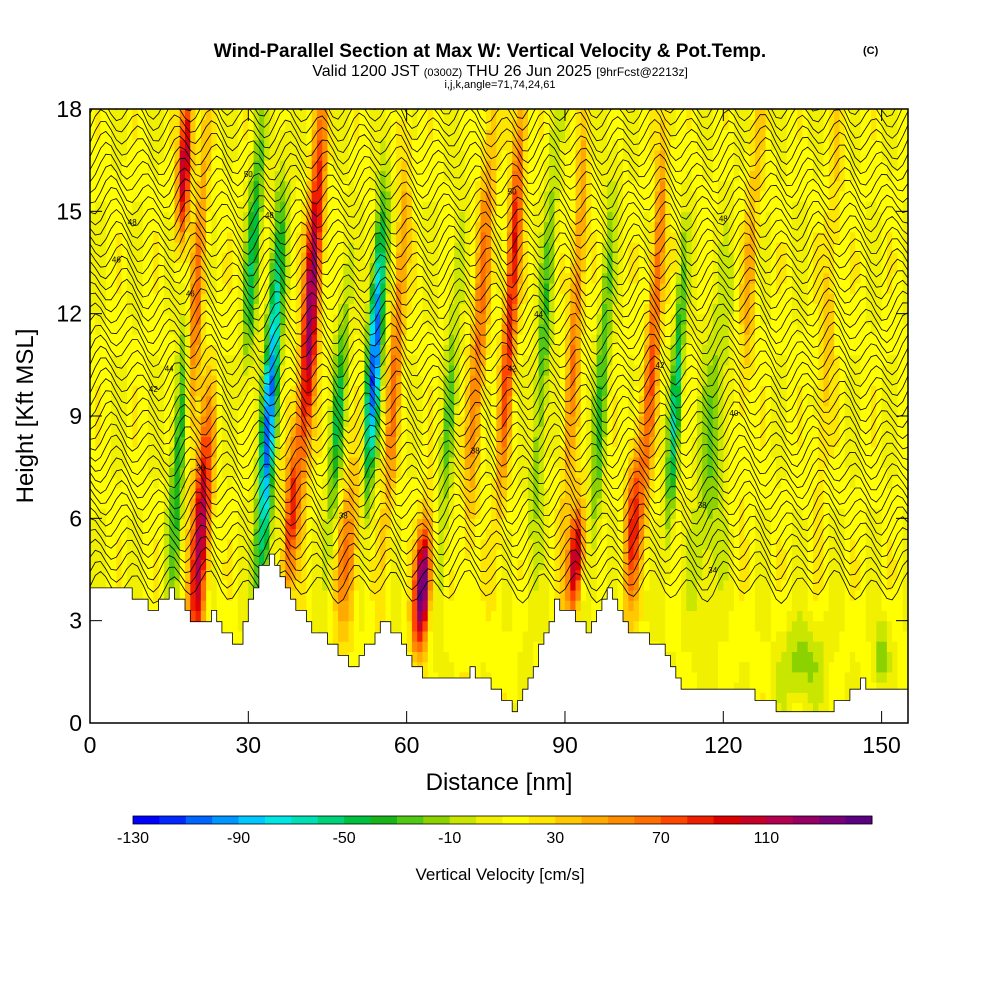 The image size is (1000, 1000). Describe the element at coordinates (248, 174) in the screenshot. I see `contour-label: 50` at that location.